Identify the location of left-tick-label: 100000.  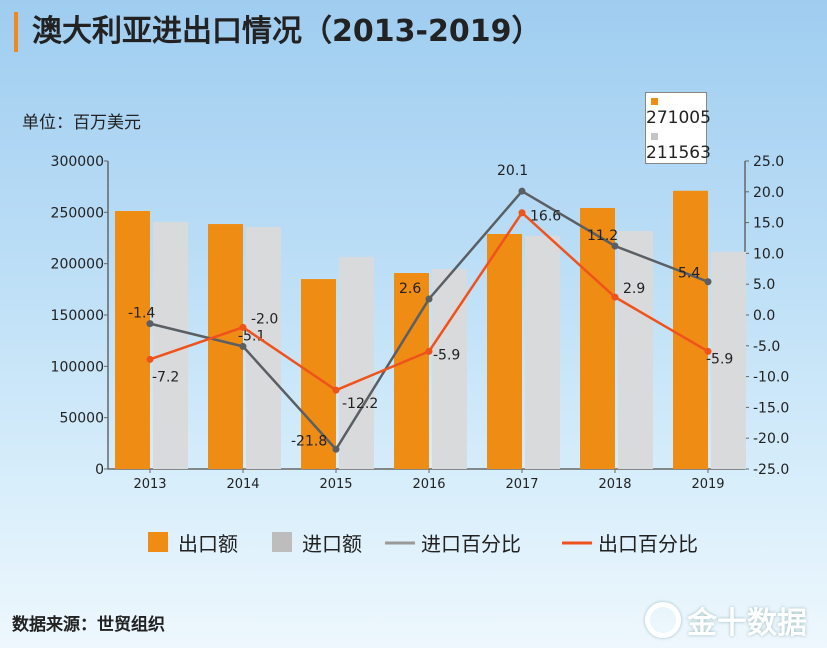
(77, 367).